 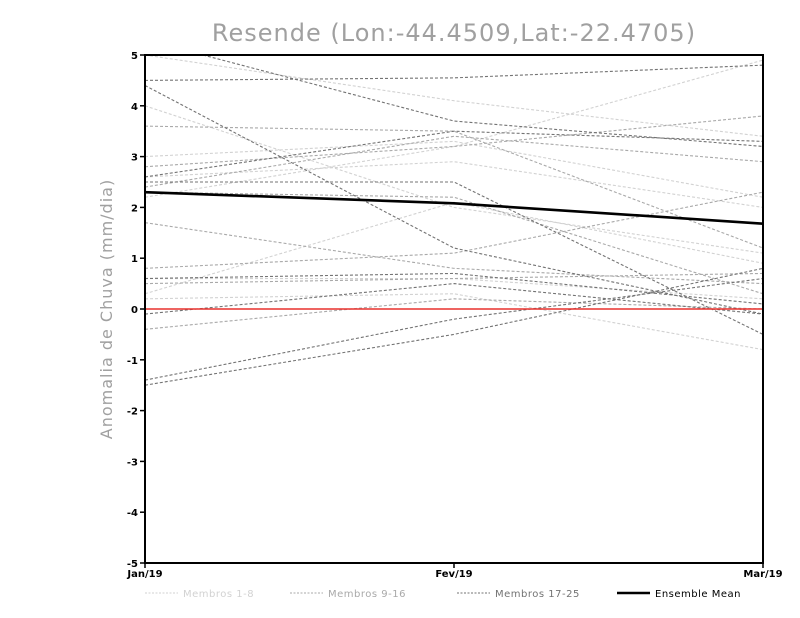 I want to click on series-line-m12, so click(x=454, y=161).